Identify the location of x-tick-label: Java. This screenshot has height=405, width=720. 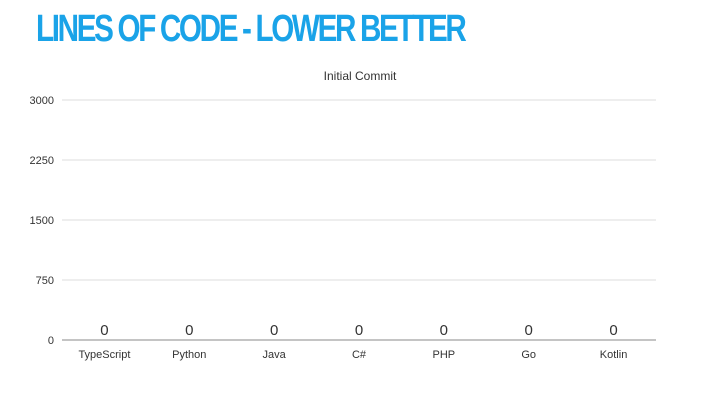
(275, 355).